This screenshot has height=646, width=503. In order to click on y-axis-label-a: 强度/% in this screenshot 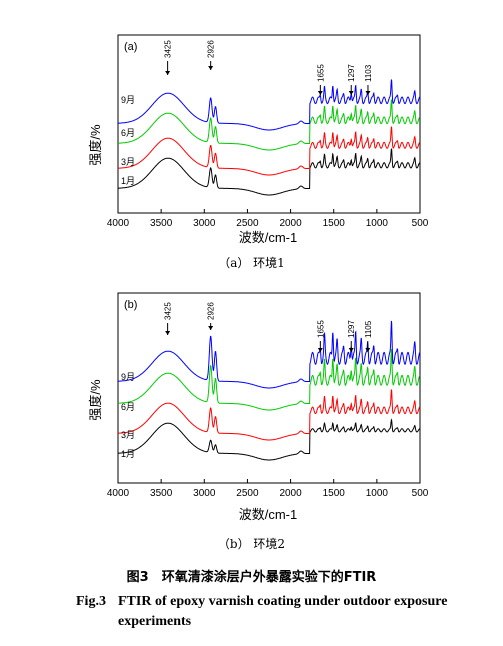, I will do `click(95, 145)`.